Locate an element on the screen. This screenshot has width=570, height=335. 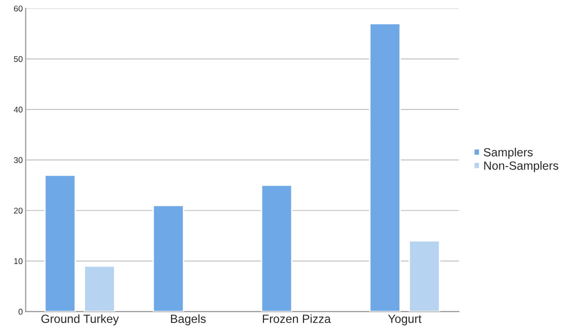
y-tick-label: 50 is located at coordinates (18, 59).